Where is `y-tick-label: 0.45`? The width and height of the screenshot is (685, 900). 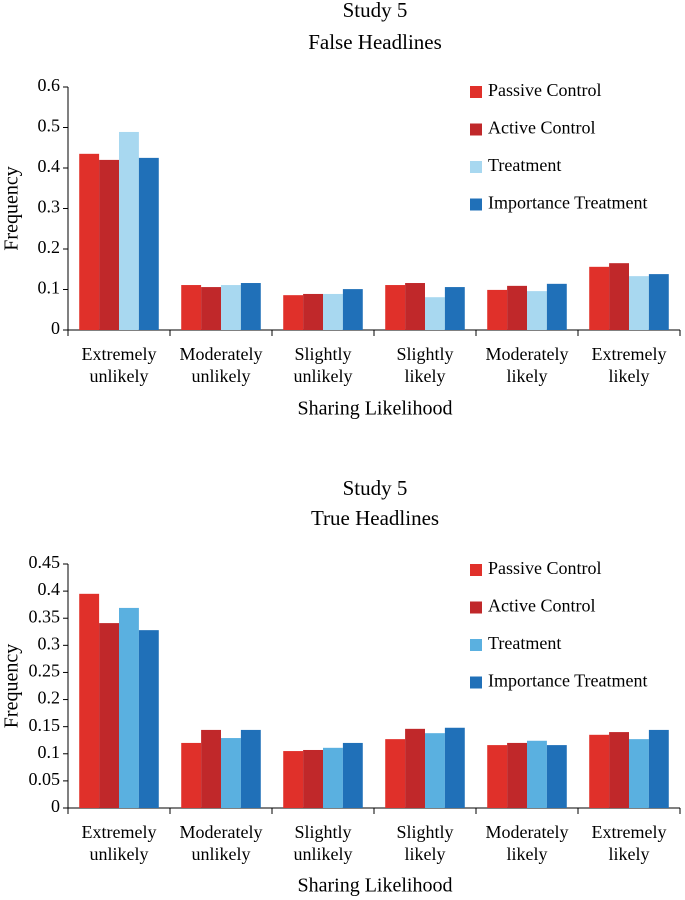
y-tick-label: 0.45 is located at coordinates (45, 562).